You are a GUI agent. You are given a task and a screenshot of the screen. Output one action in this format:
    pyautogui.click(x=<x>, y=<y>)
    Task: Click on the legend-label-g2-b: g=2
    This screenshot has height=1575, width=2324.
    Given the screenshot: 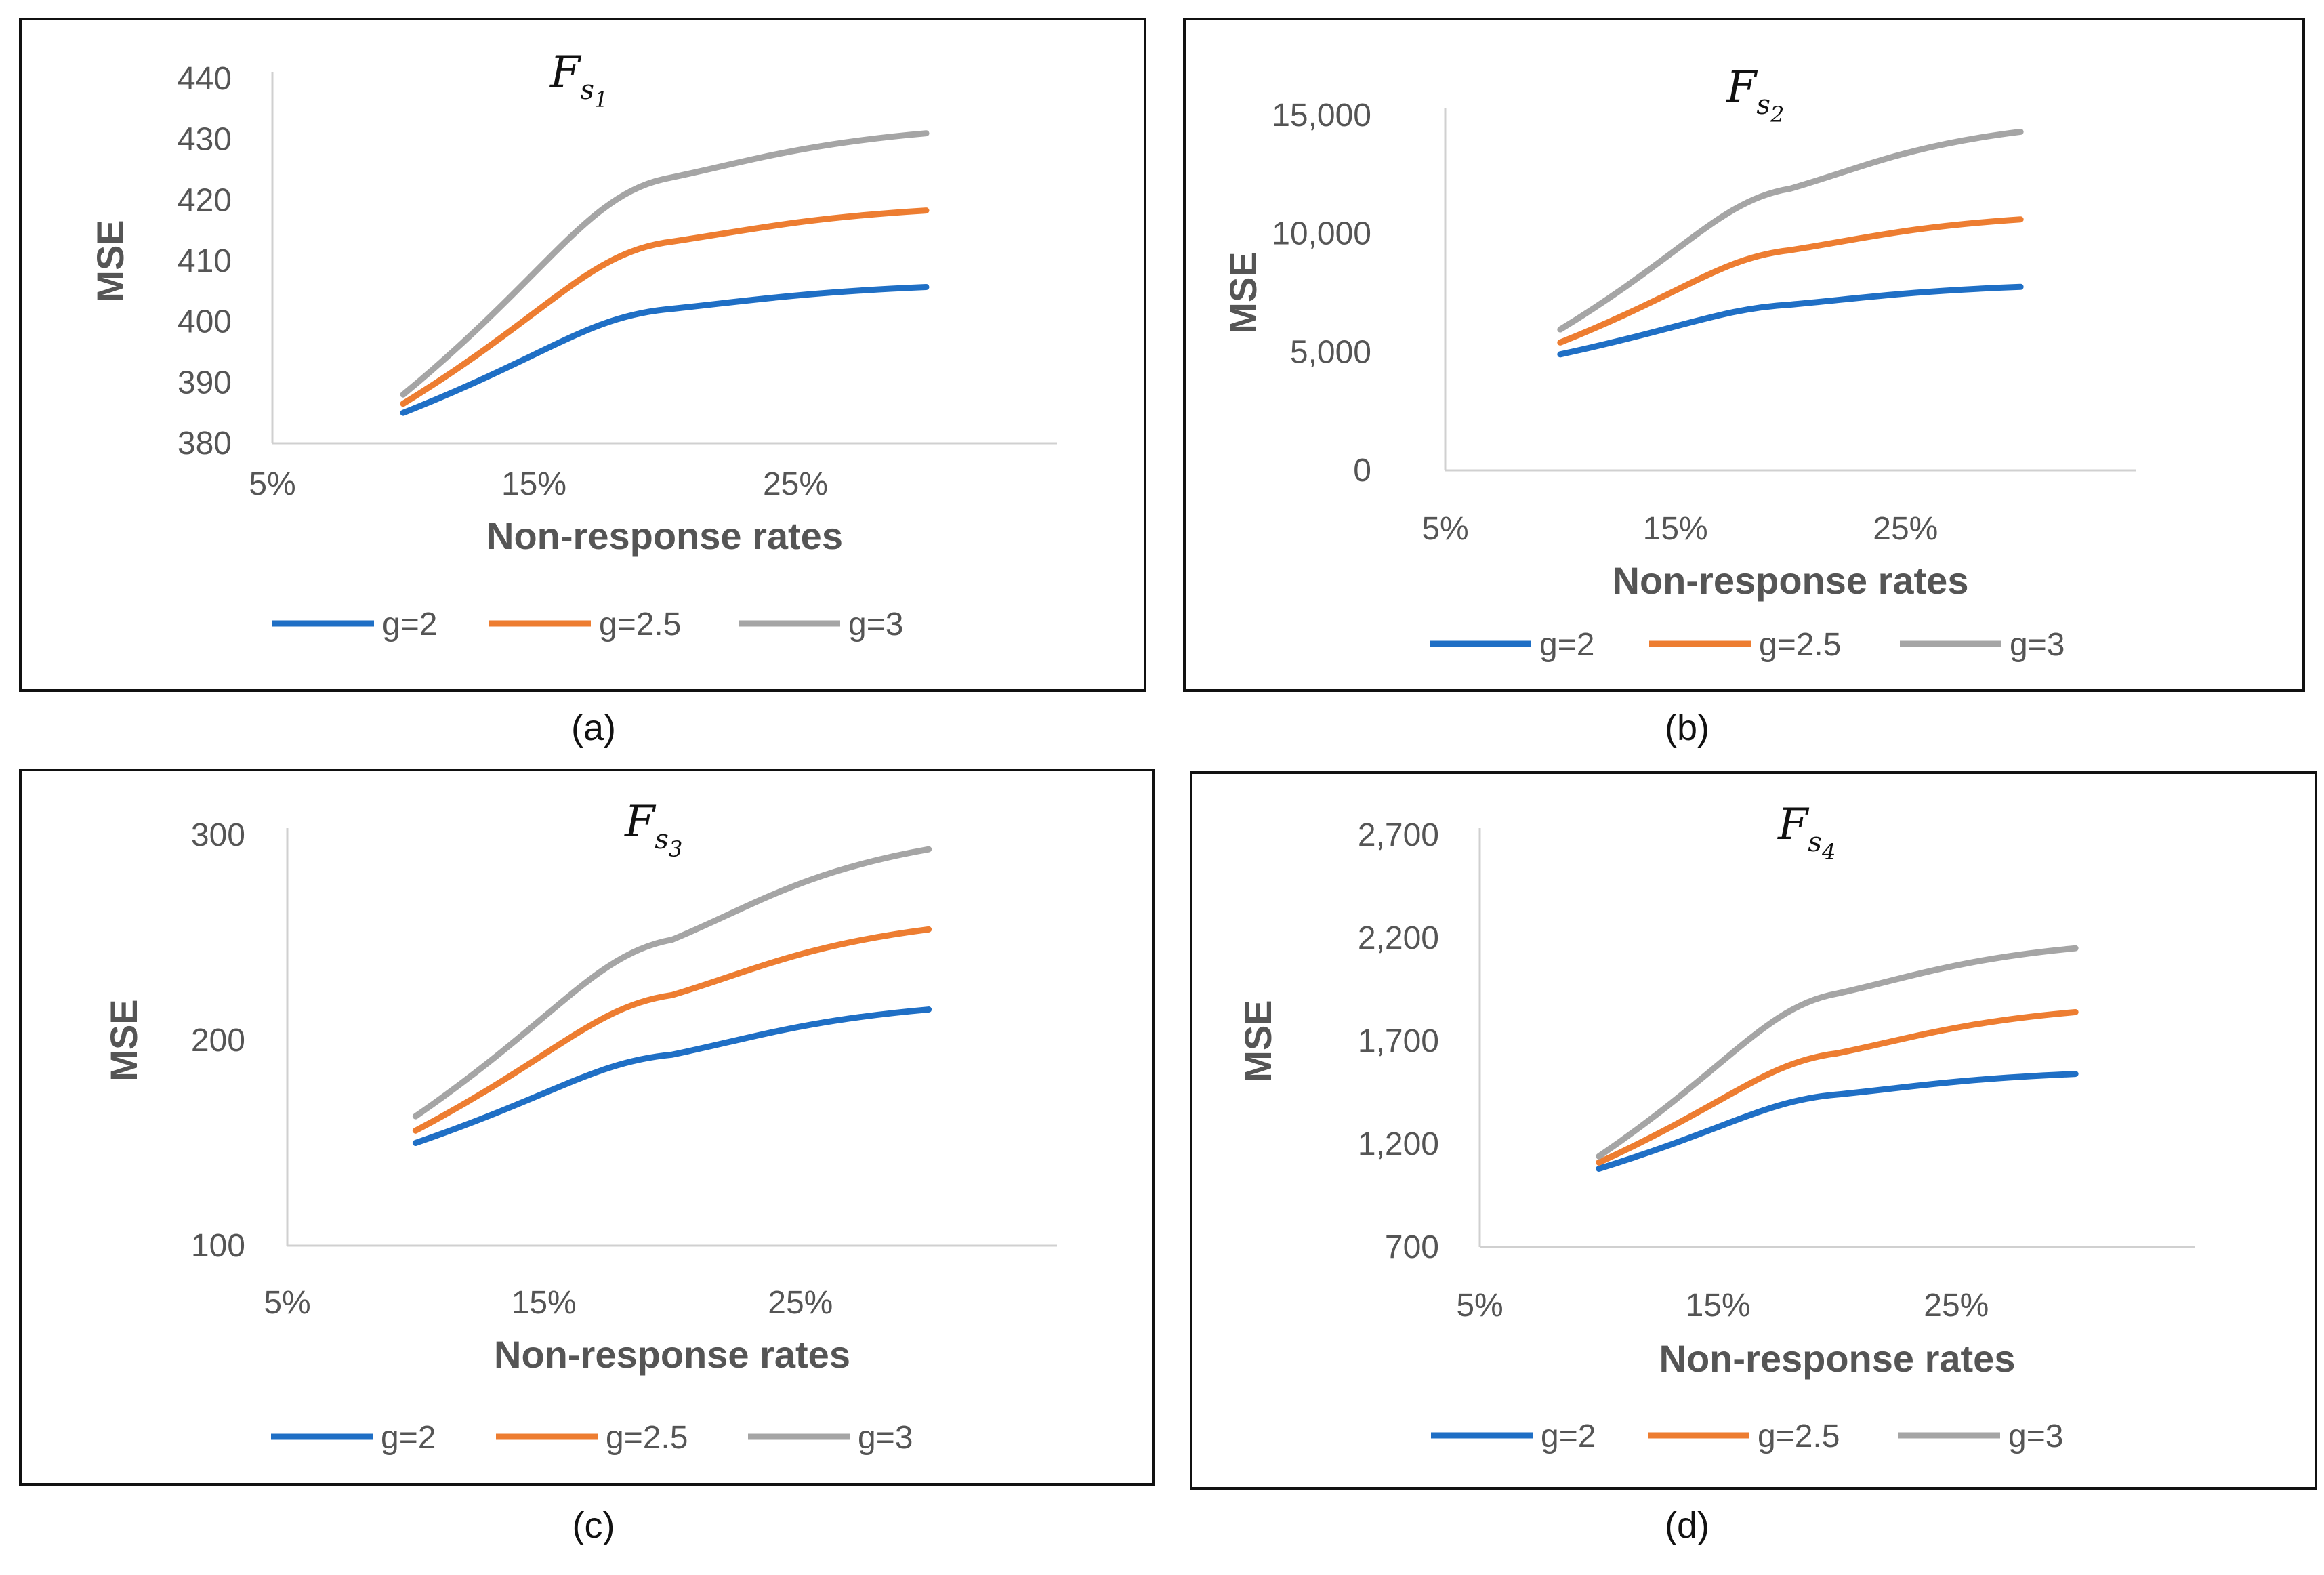 What is the action you would take?
    pyautogui.click(x=1566, y=645)
    